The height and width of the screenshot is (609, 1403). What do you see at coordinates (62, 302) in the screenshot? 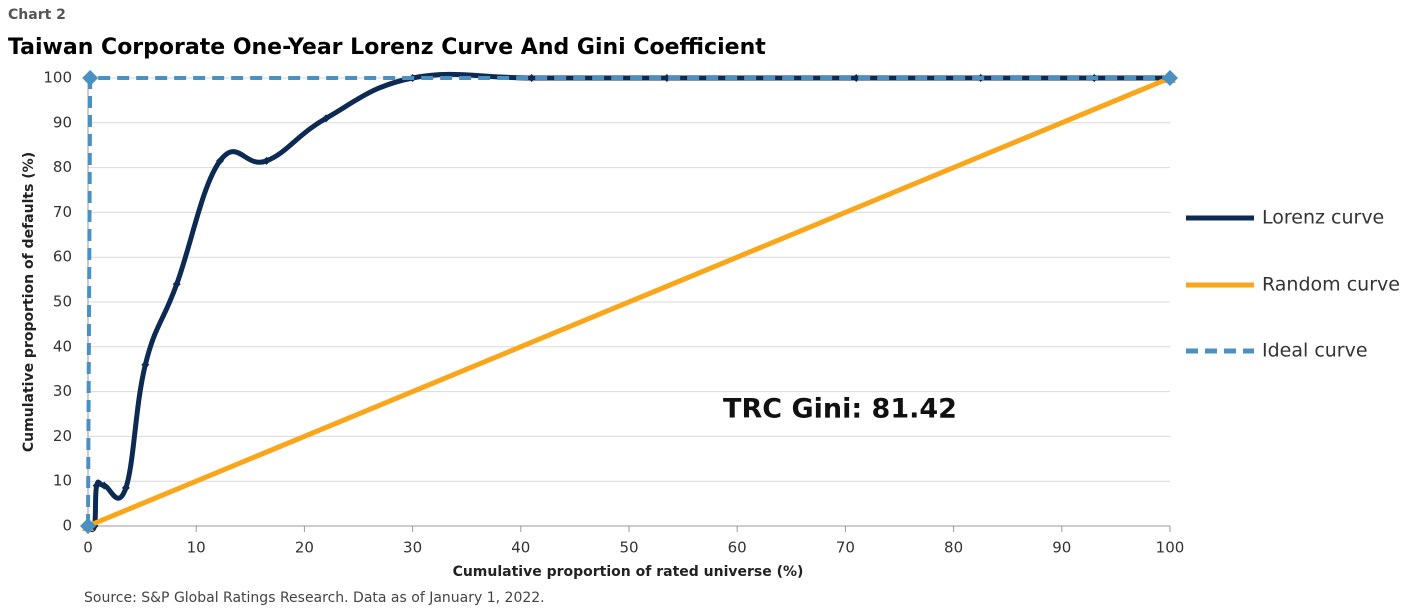
I see `y-tick-label: 50` at bounding box center [62, 302].